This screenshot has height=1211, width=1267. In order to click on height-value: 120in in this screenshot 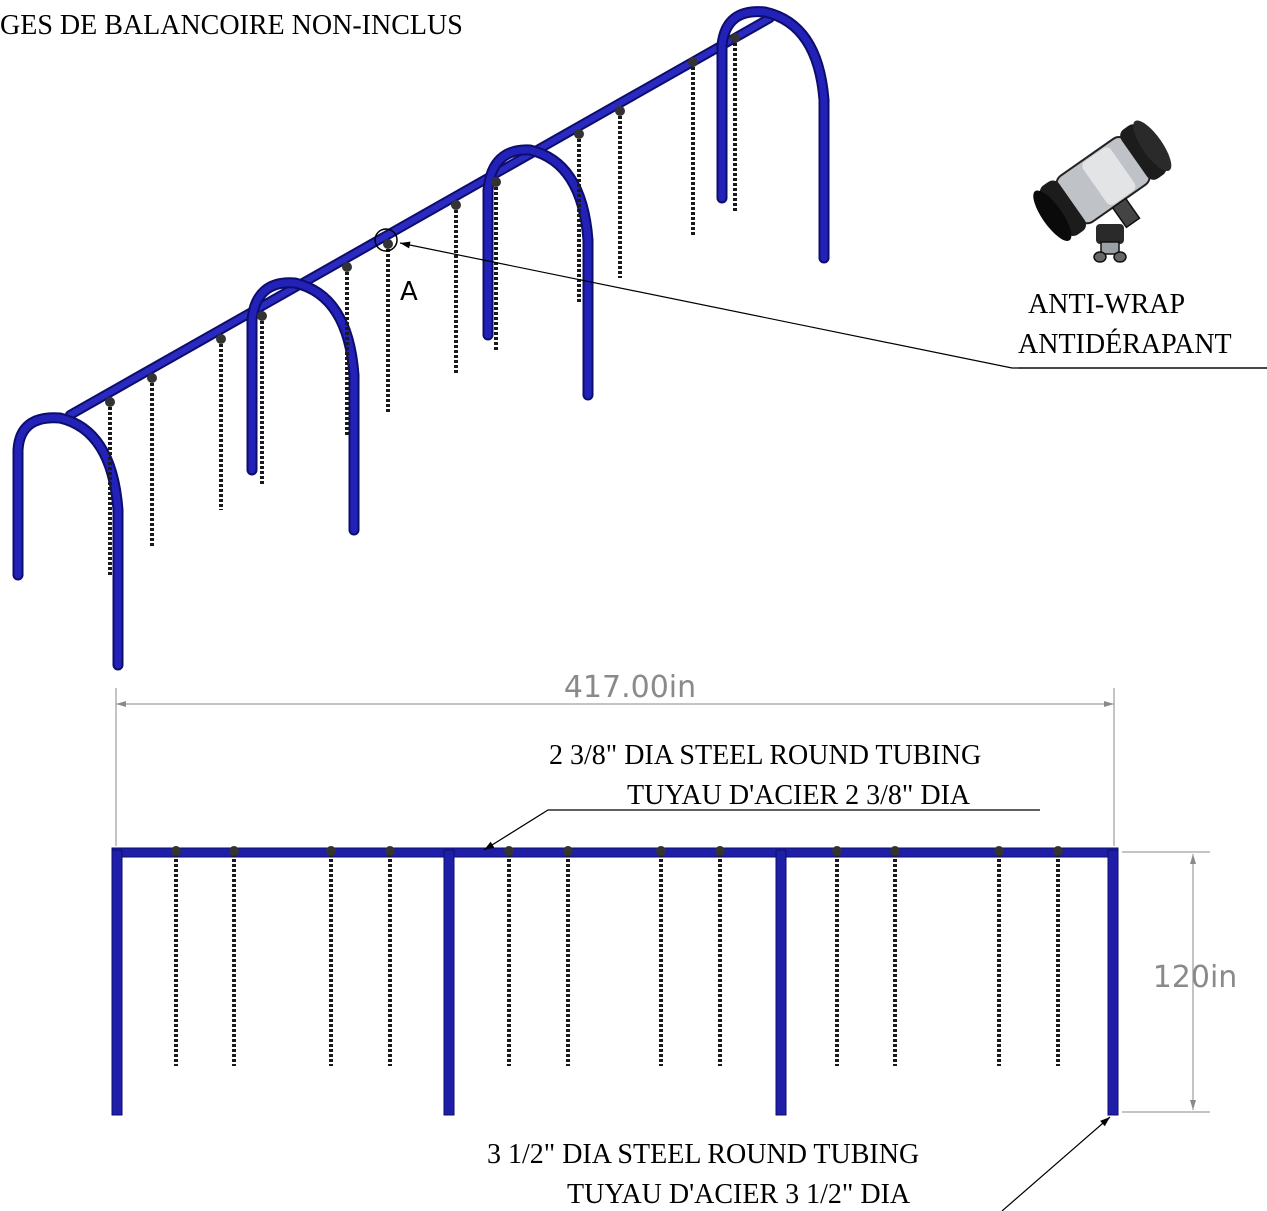, I will do `click(1195, 977)`.